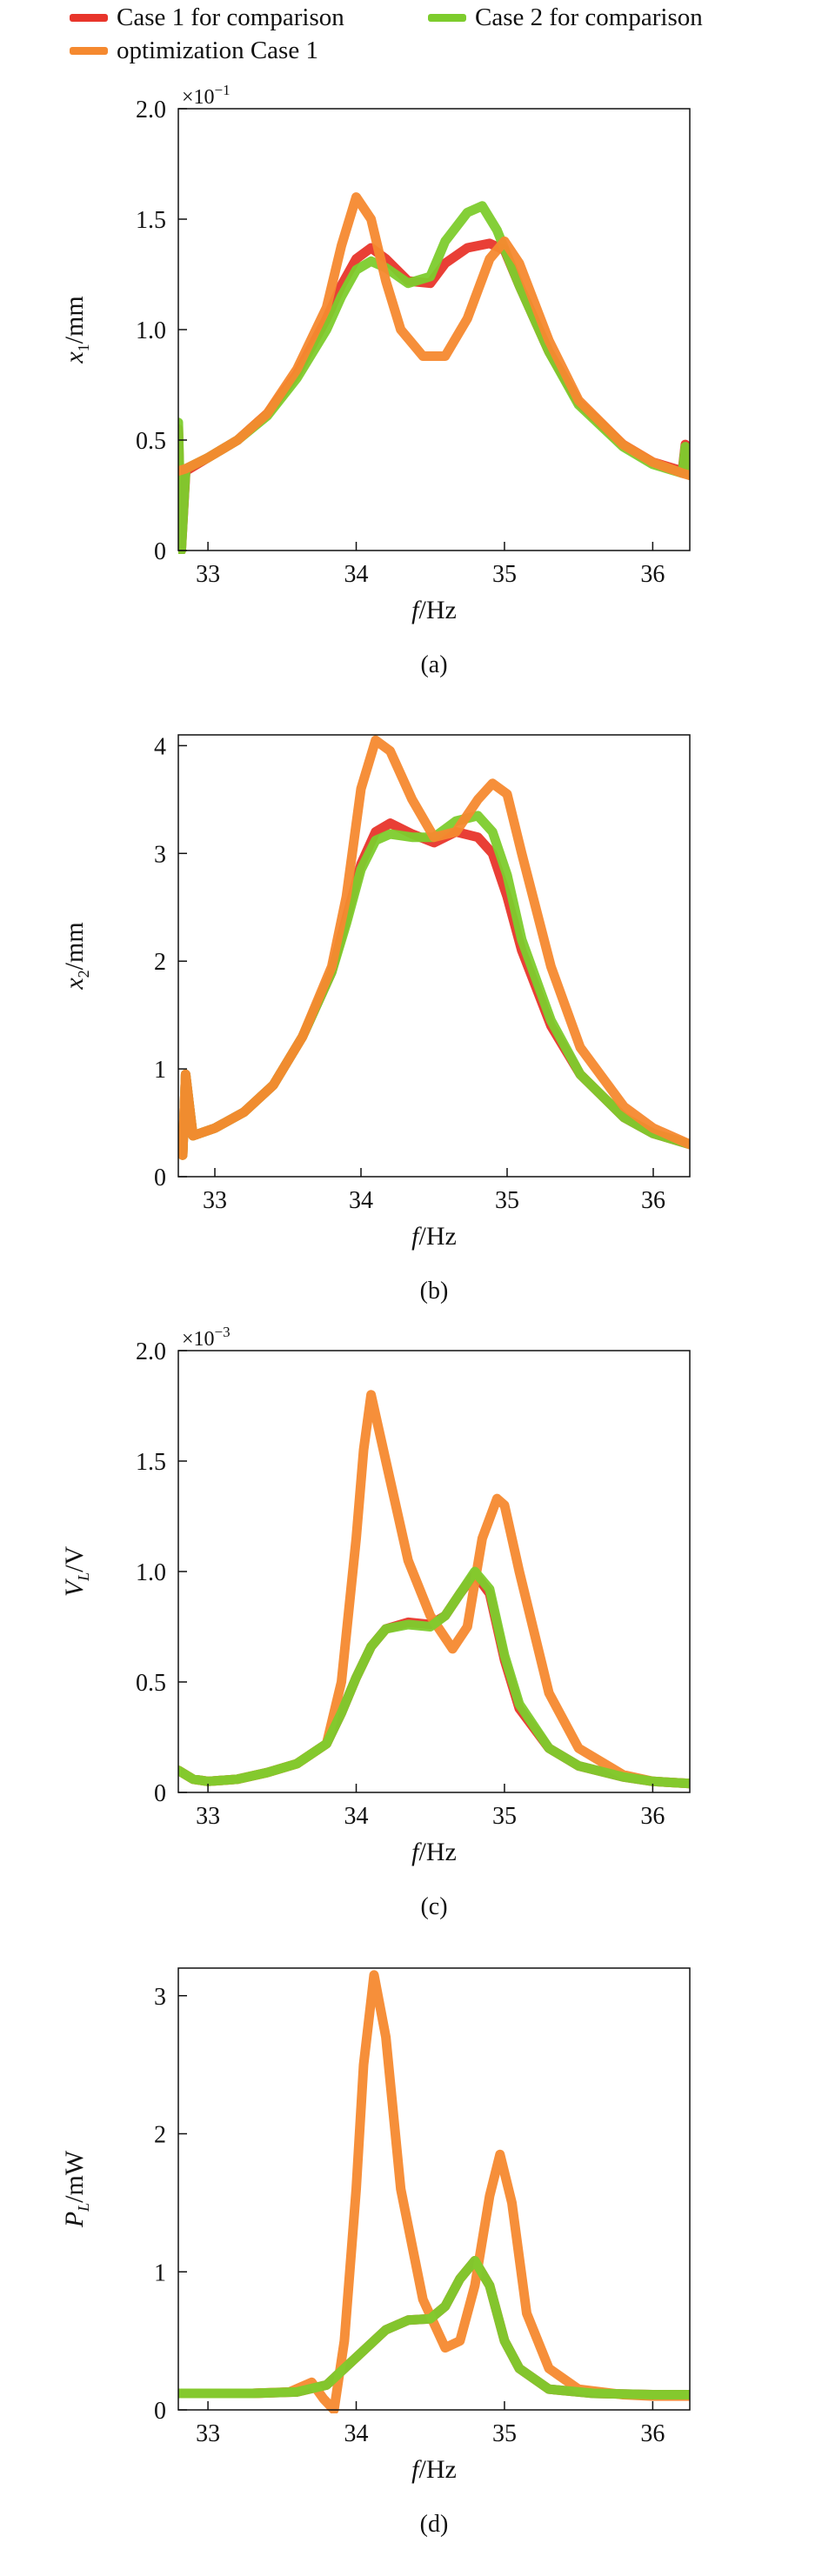 The height and width of the screenshot is (2576, 822). What do you see at coordinates (433, 664) in the screenshot?
I see `panel-label: (a)` at bounding box center [433, 664].